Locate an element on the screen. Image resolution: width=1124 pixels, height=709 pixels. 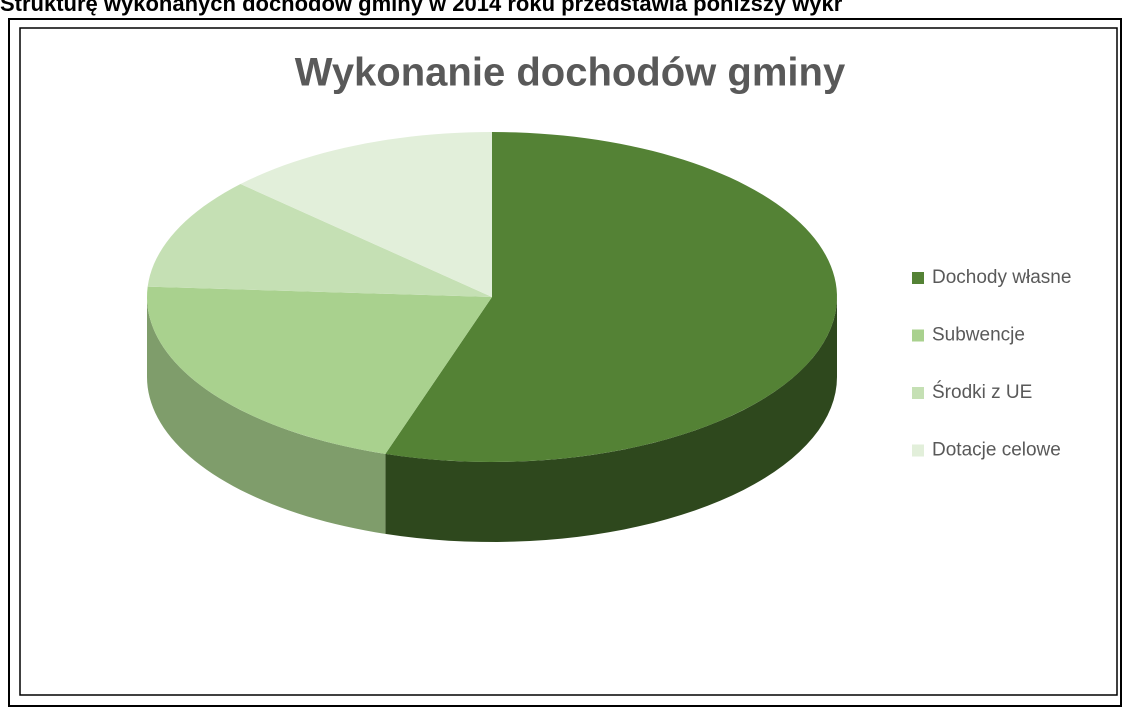
legend-label: Dochody własne is located at coordinates (1001, 277).